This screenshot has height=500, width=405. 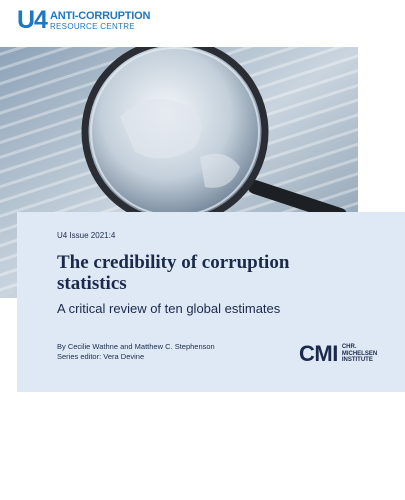 What do you see at coordinates (357, 360) in the screenshot?
I see `cmi-line: INSTITUTE` at bounding box center [357, 360].